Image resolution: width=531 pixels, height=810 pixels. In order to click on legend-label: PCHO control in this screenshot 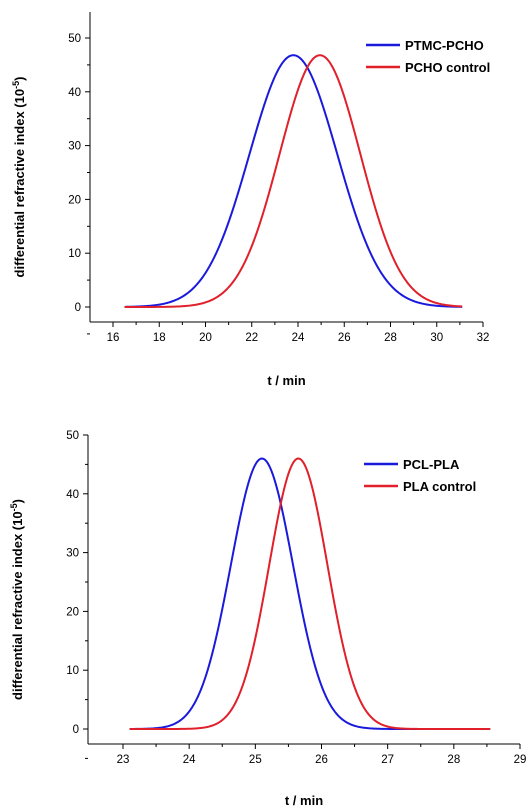, I will do `click(447, 67)`.